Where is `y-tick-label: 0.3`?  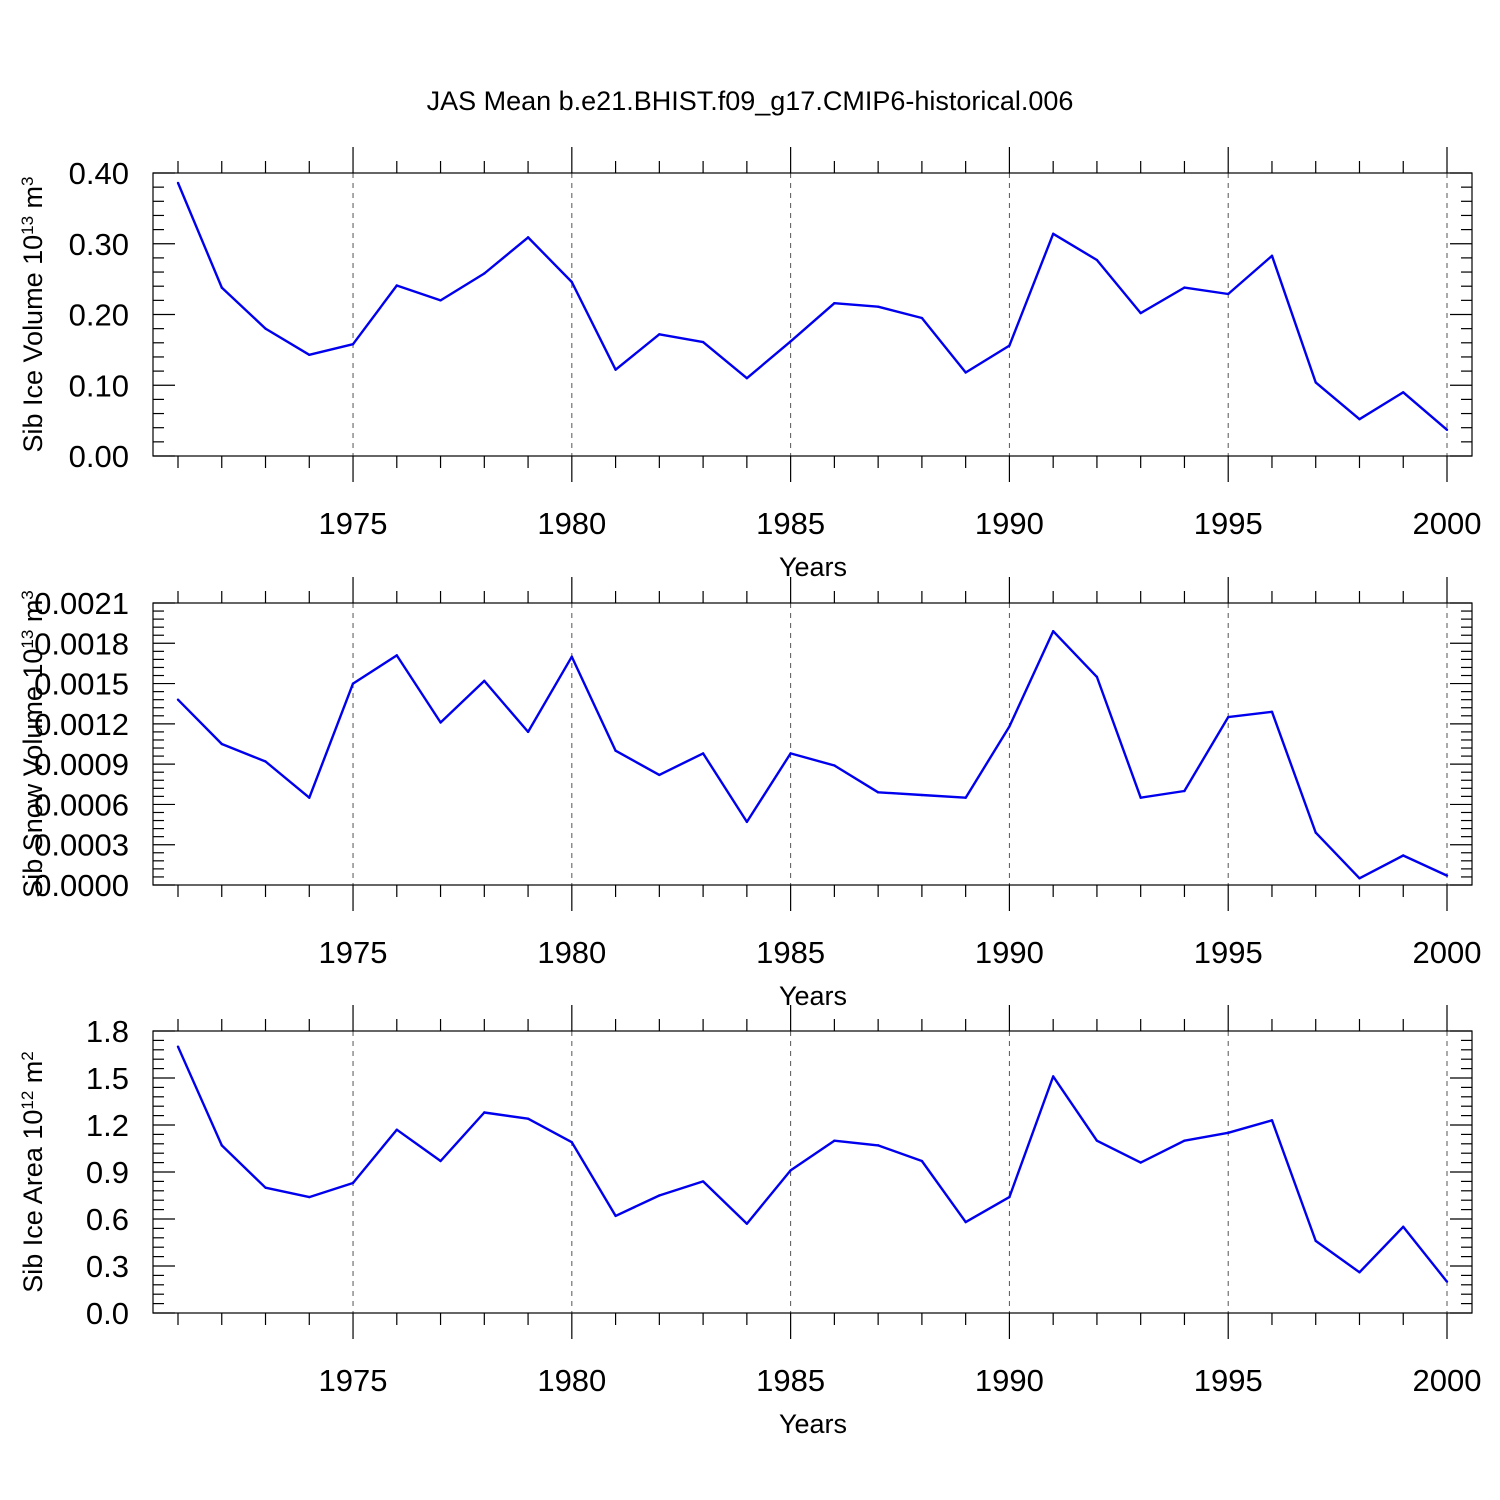 y-tick-label: 0.3 is located at coordinates (107, 1266).